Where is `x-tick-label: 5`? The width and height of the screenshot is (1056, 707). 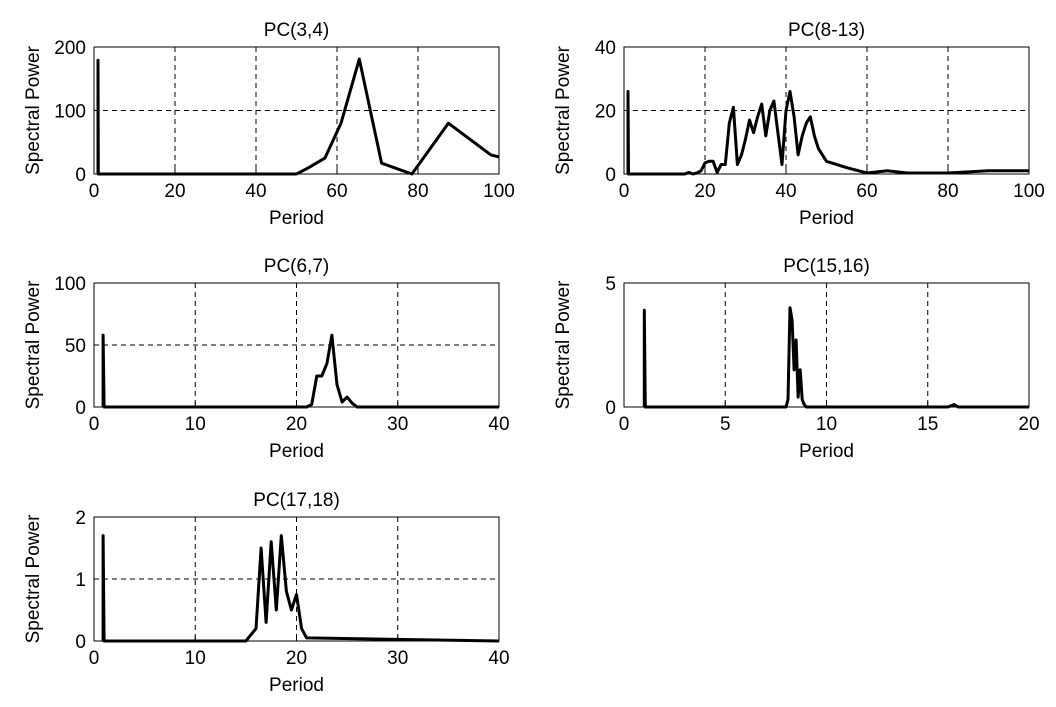
x-tick-label: 5 is located at coordinates (725, 424).